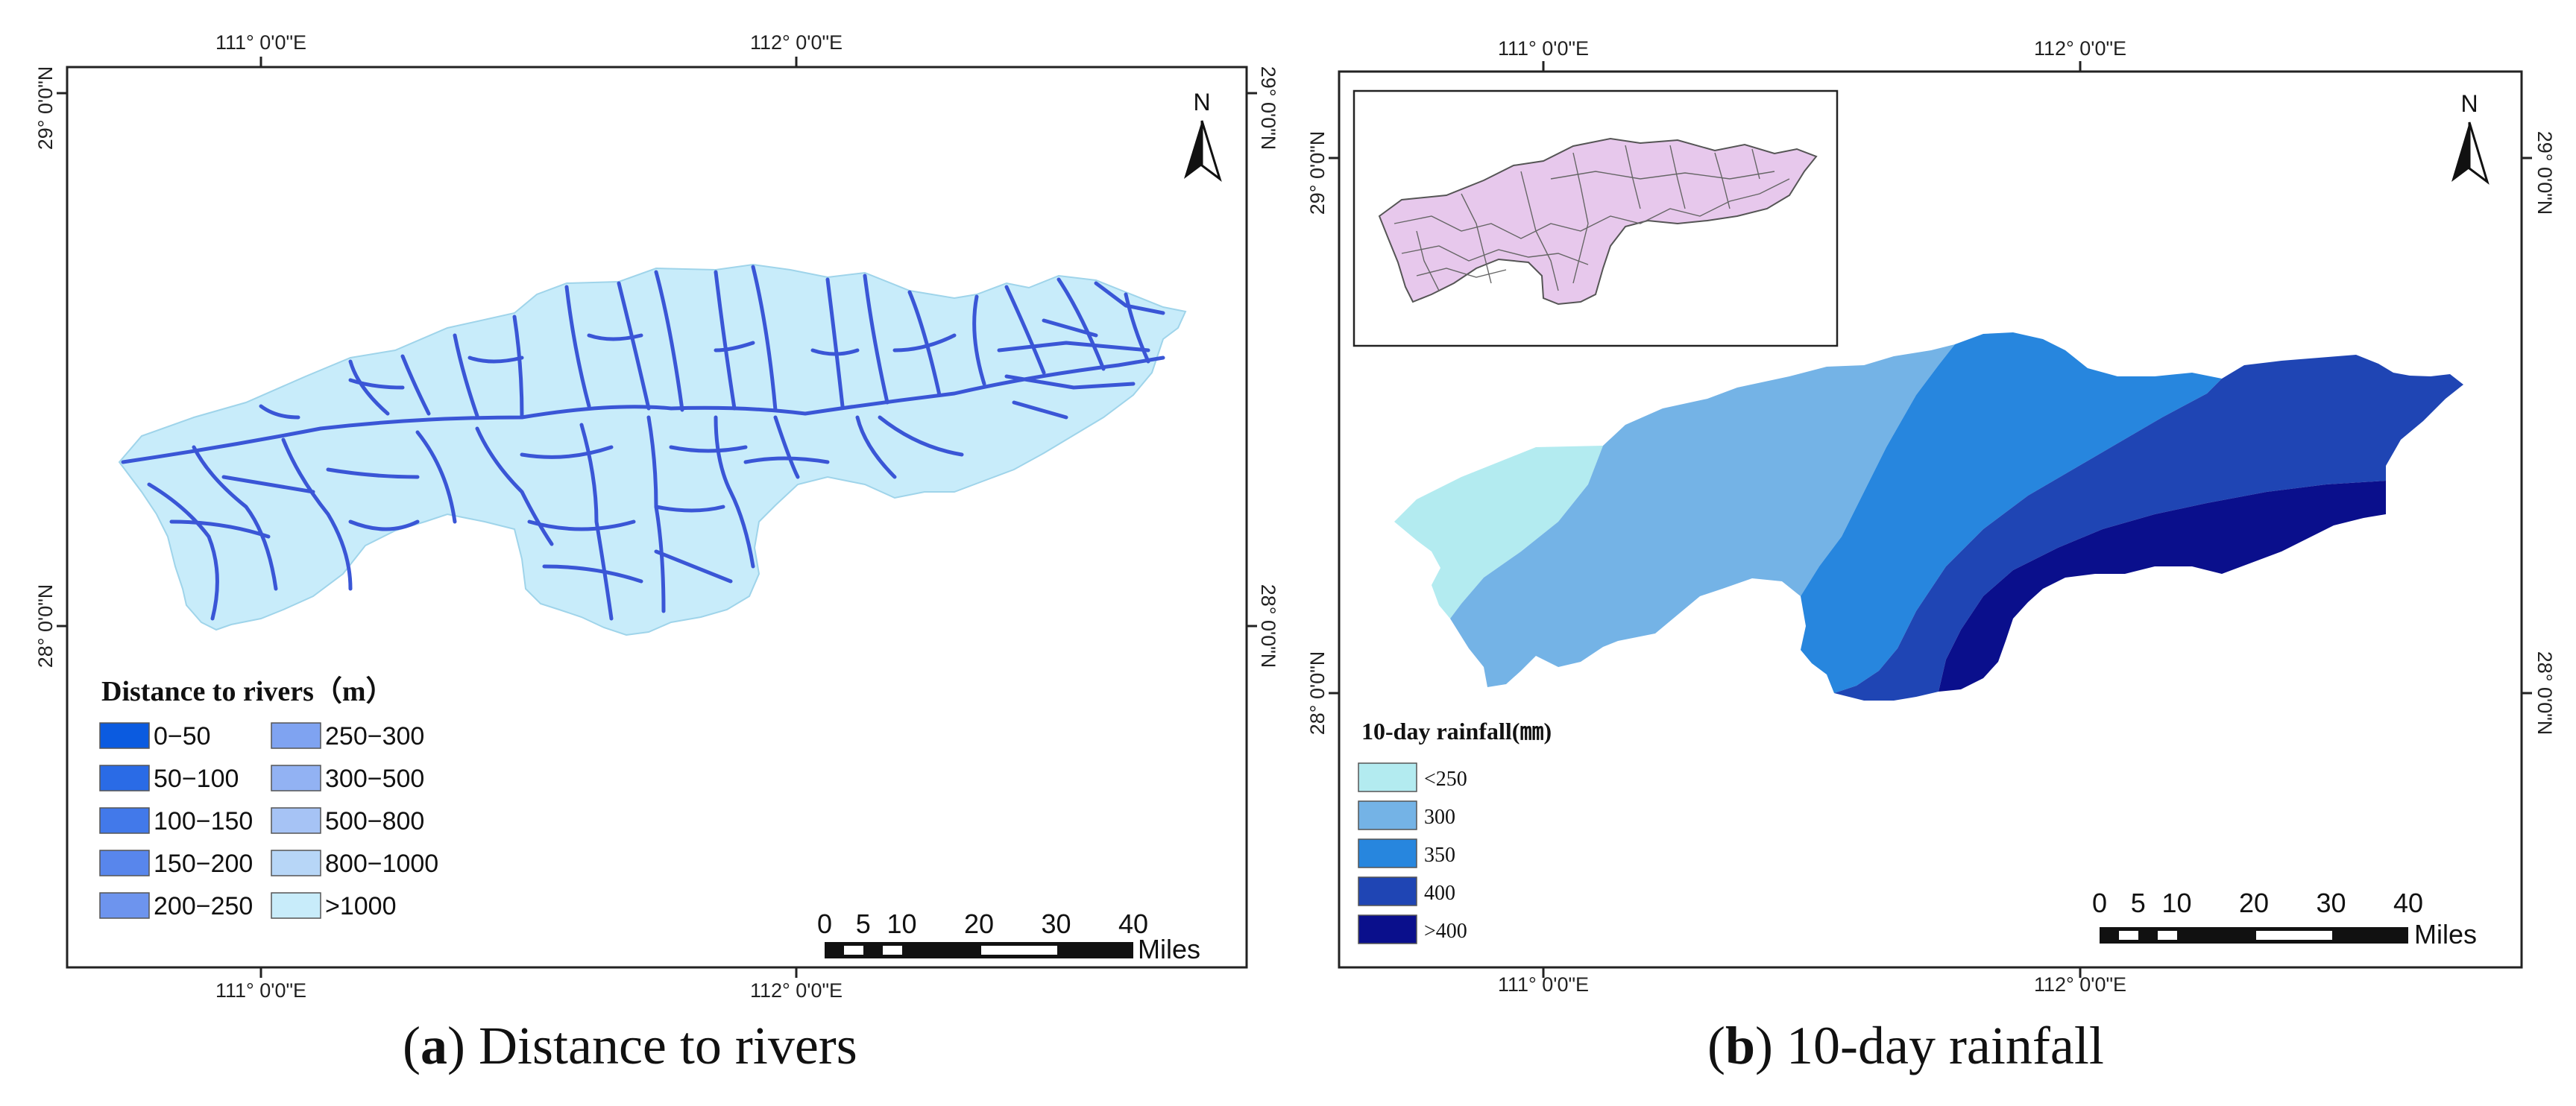  I want to click on panel-a-lon-bottom-2: 112° 0'0"E, so click(796, 990).